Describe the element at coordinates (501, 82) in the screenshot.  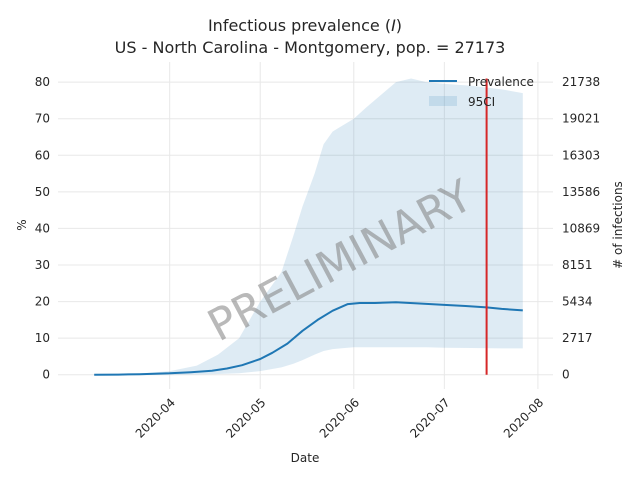
I see `legend-label-prevalence: Prevalence` at that location.